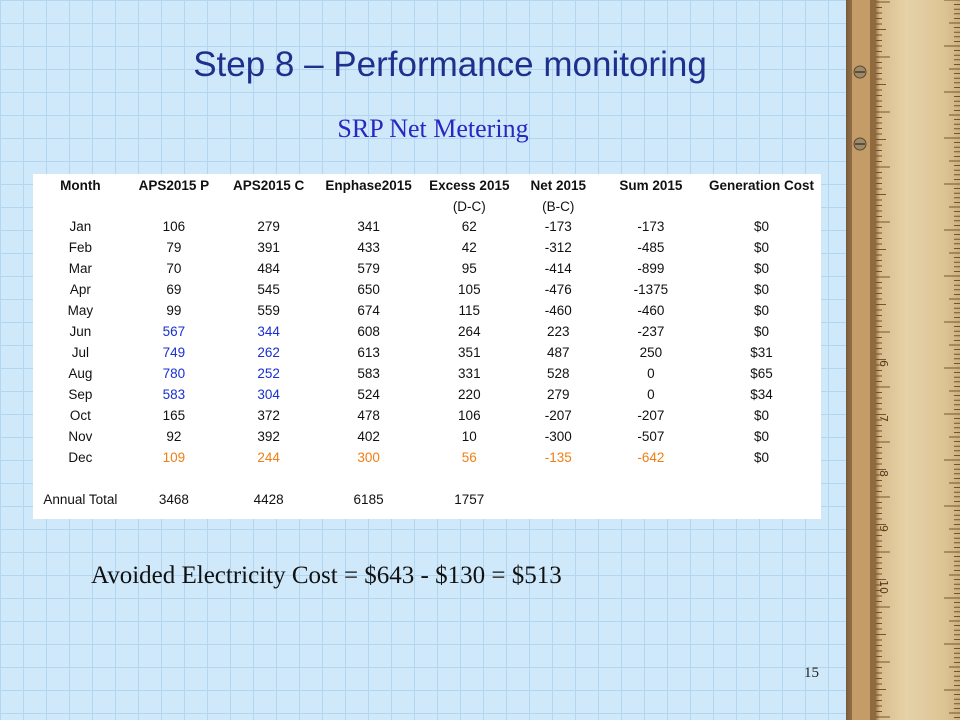 This screenshot has height=720, width=960. Describe the element at coordinates (651, 499) in the screenshot. I see `total-sum` at that location.